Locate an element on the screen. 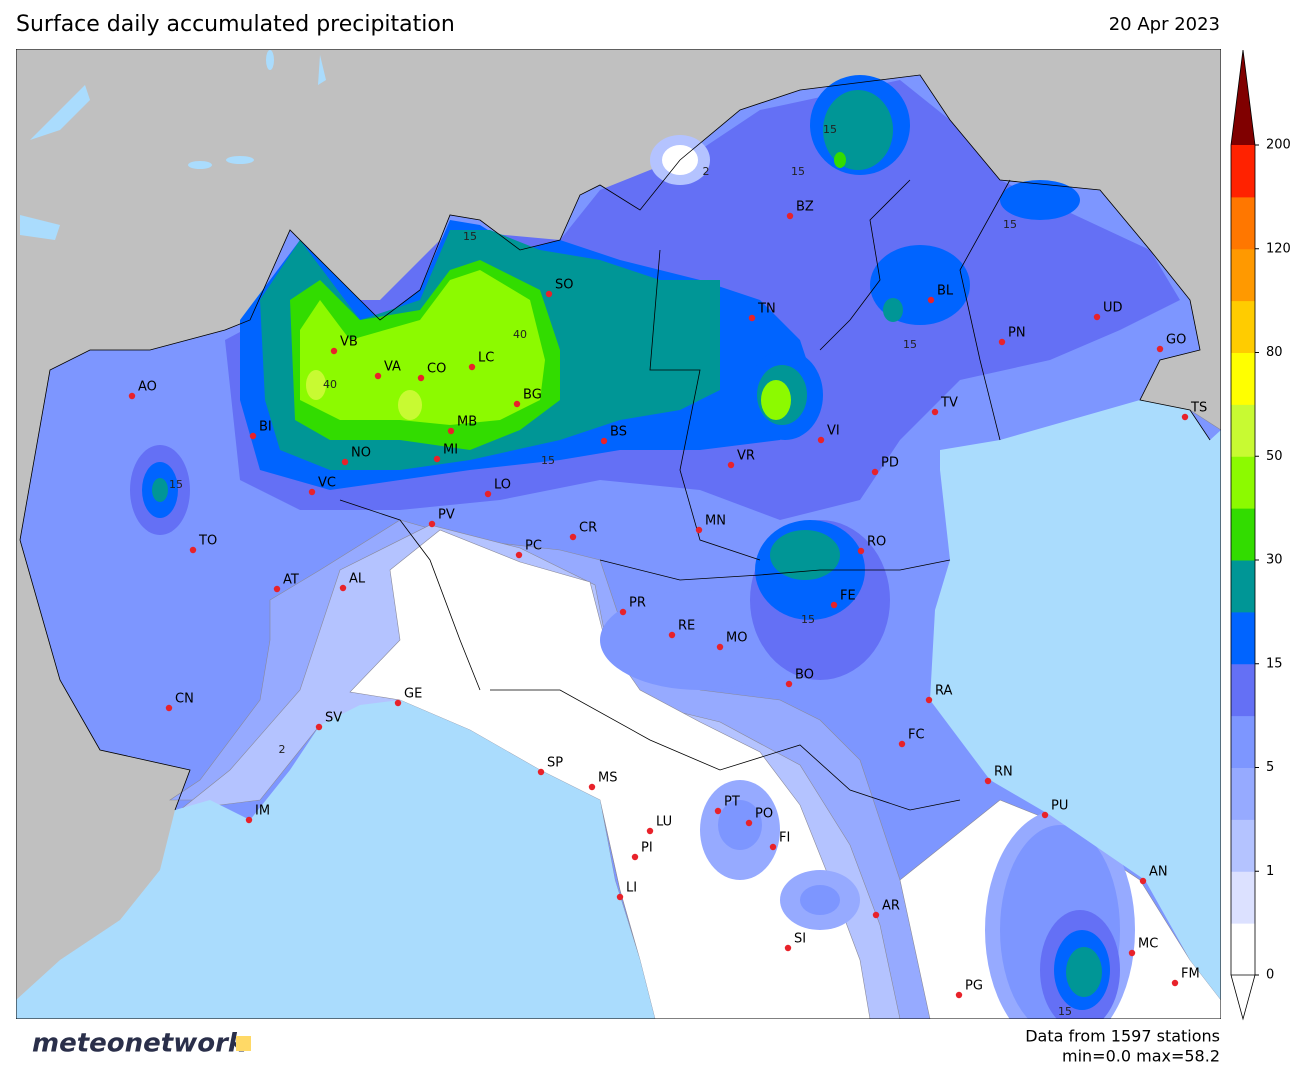 The height and width of the screenshot is (1090, 1301). station-label: VI is located at coordinates (833, 431).